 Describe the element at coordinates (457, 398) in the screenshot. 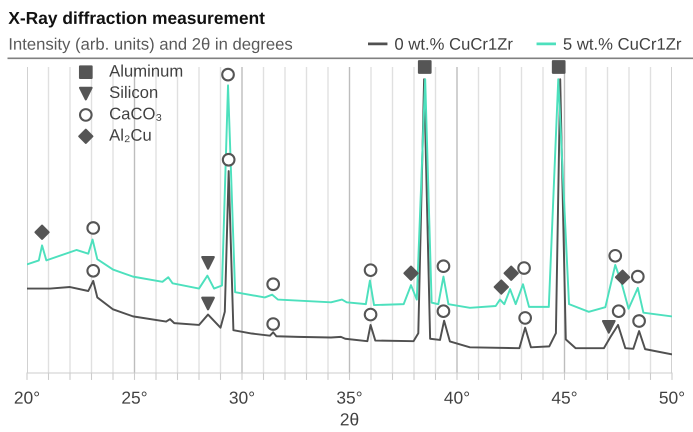

I see `x-tick-label: 40°` at that location.